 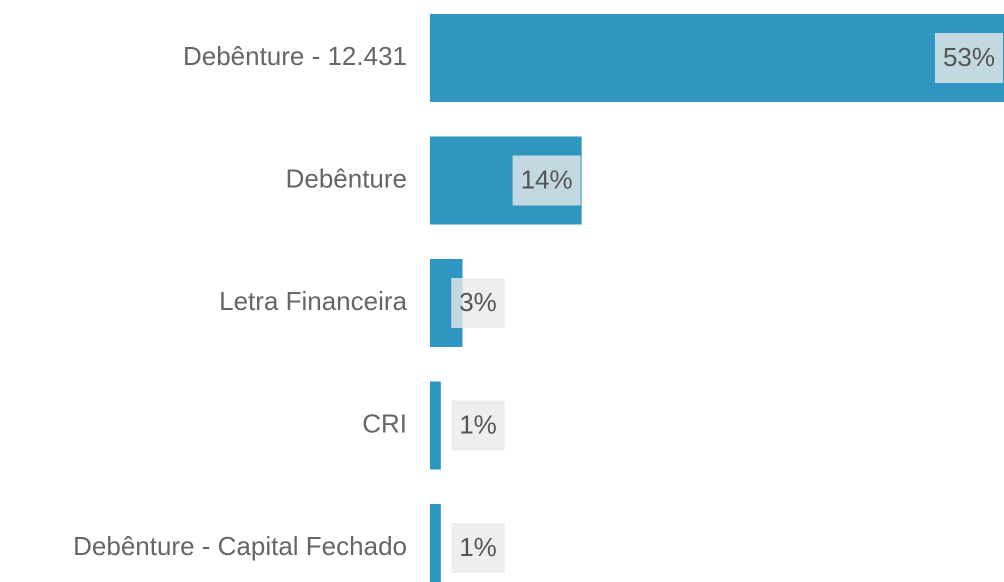 I want to click on value-label: 14%, so click(x=547, y=179).